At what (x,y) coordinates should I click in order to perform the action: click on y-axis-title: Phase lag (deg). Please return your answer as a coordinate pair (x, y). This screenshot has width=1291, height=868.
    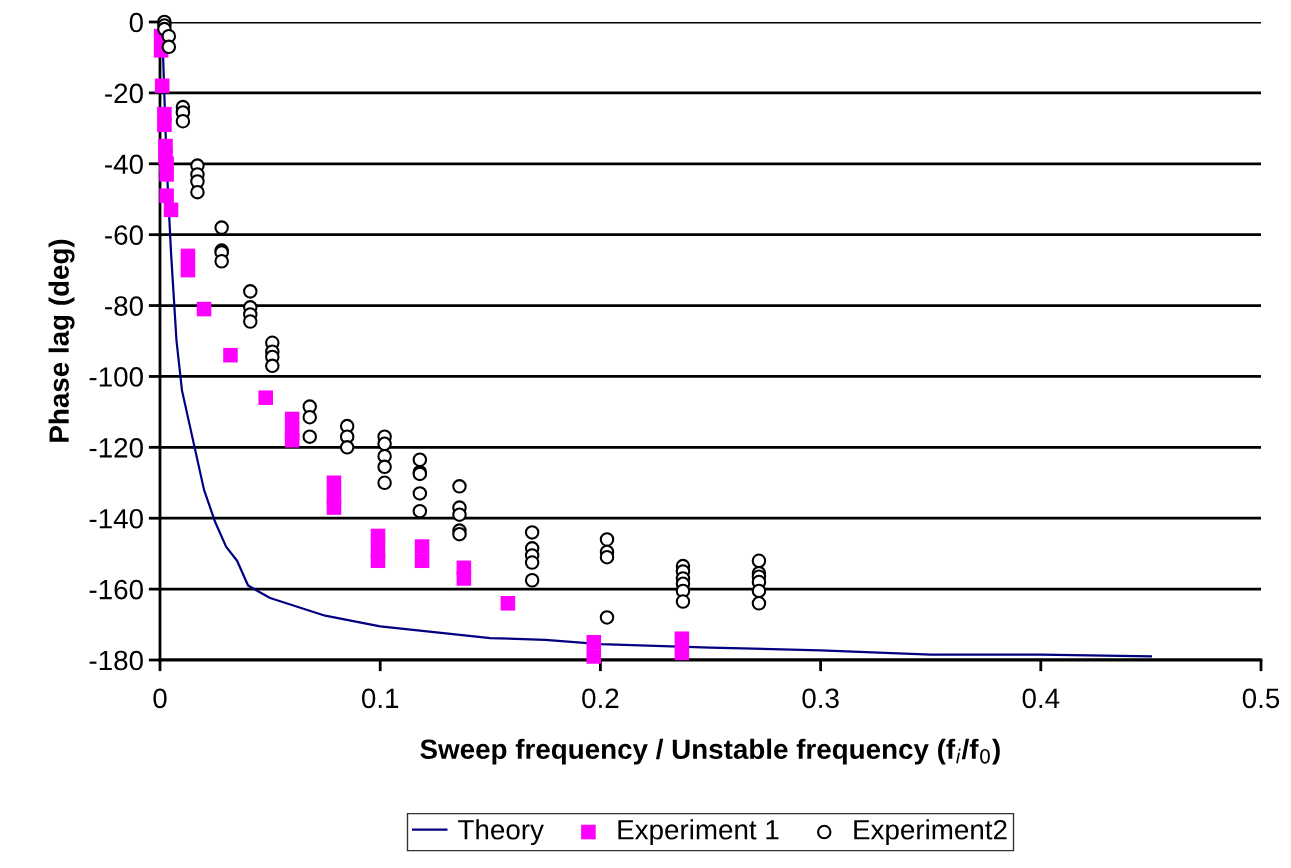
    Looking at the image, I should click on (61, 340).